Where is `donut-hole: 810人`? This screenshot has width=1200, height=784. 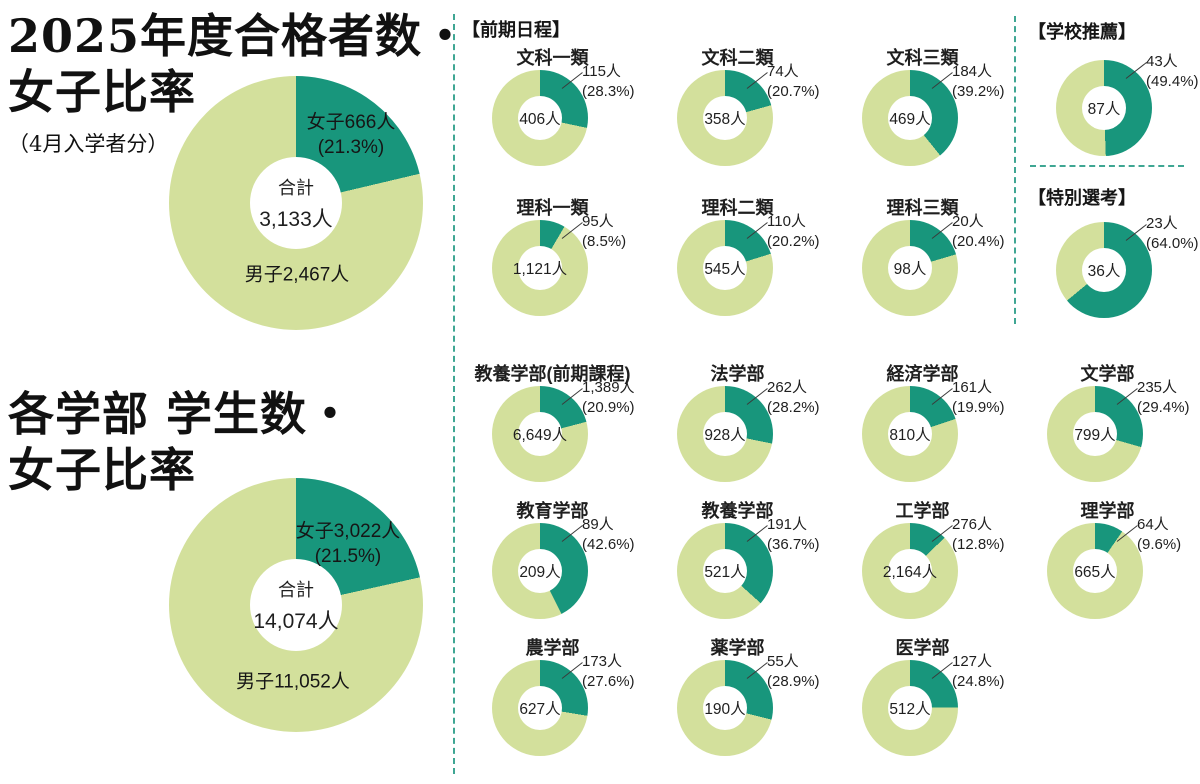
donut-hole: 810人 is located at coordinates (910, 434).